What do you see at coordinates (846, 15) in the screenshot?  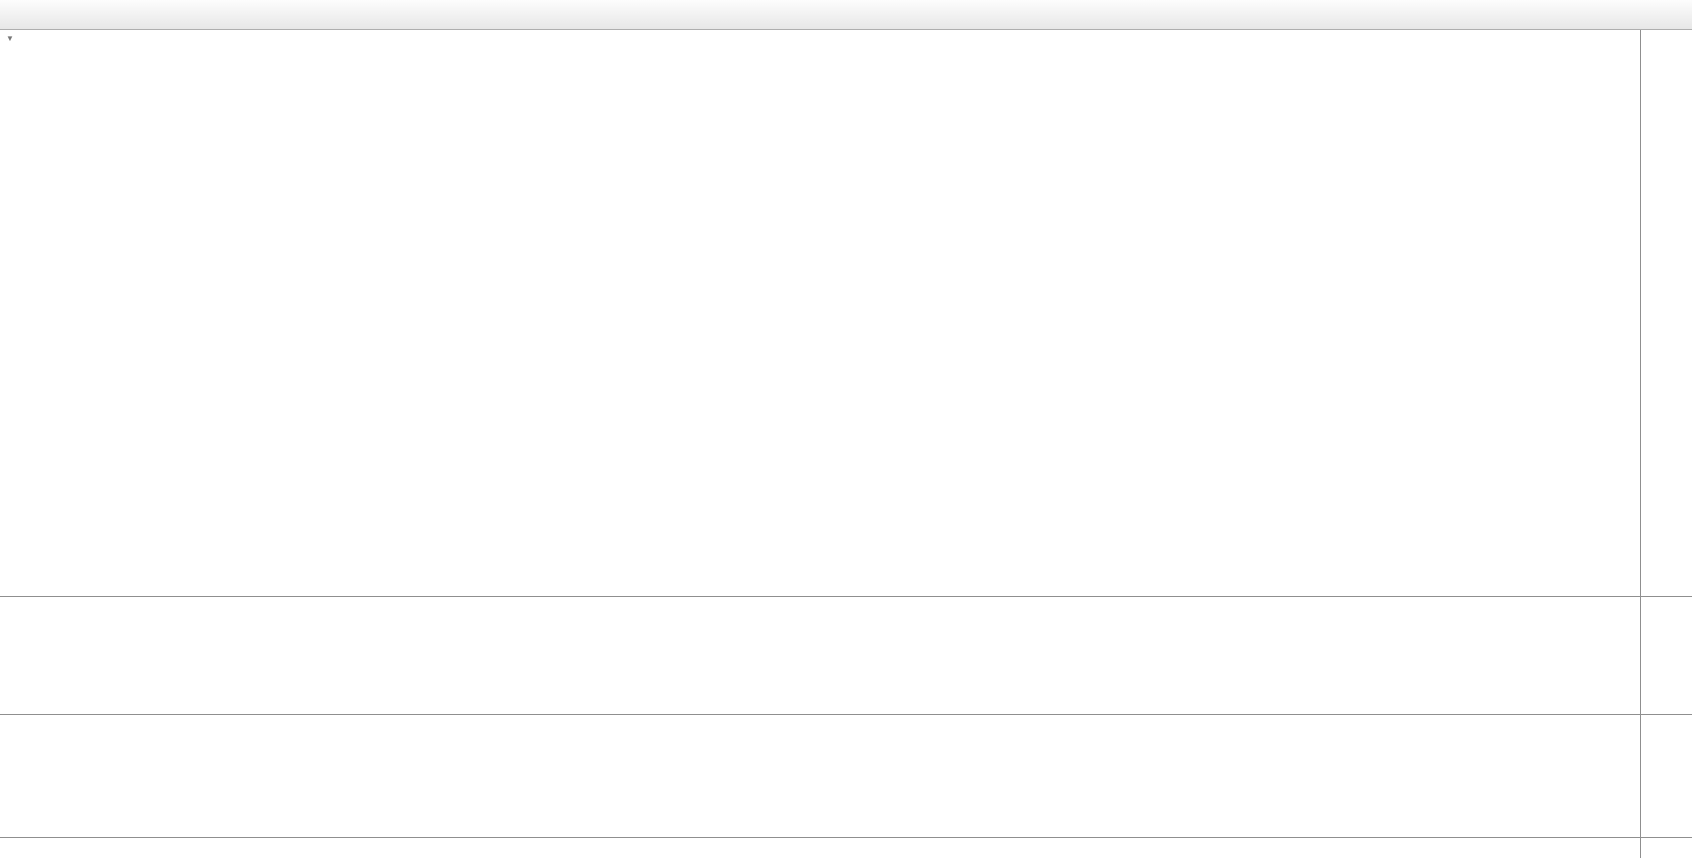 I see `toolbar` at bounding box center [846, 15].